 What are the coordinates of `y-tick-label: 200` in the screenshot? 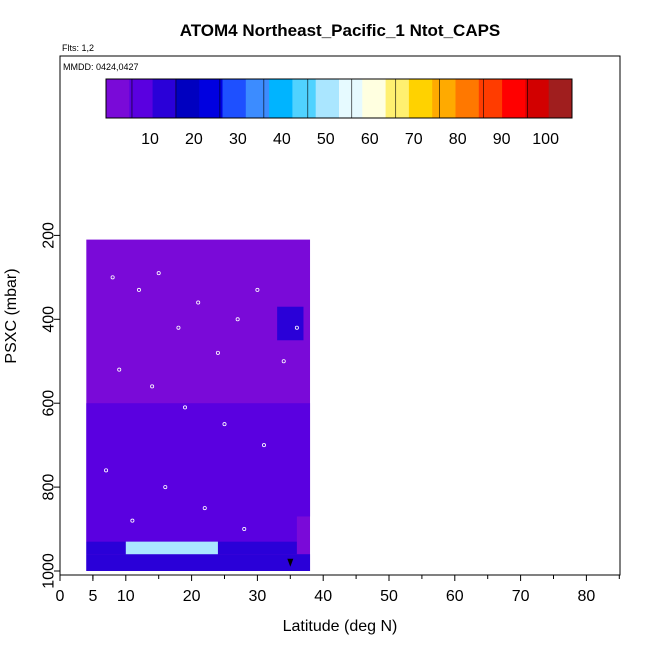 It's located at (49, 235).